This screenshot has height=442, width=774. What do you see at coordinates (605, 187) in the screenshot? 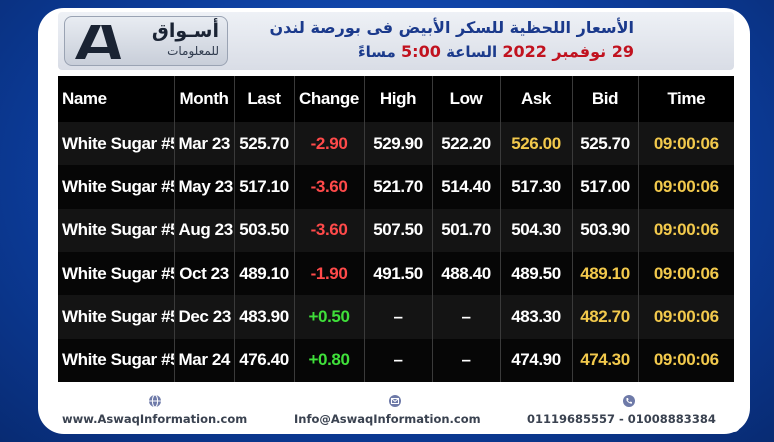
I see `cell-bid: 517.00` at bounding box center [605, 187].